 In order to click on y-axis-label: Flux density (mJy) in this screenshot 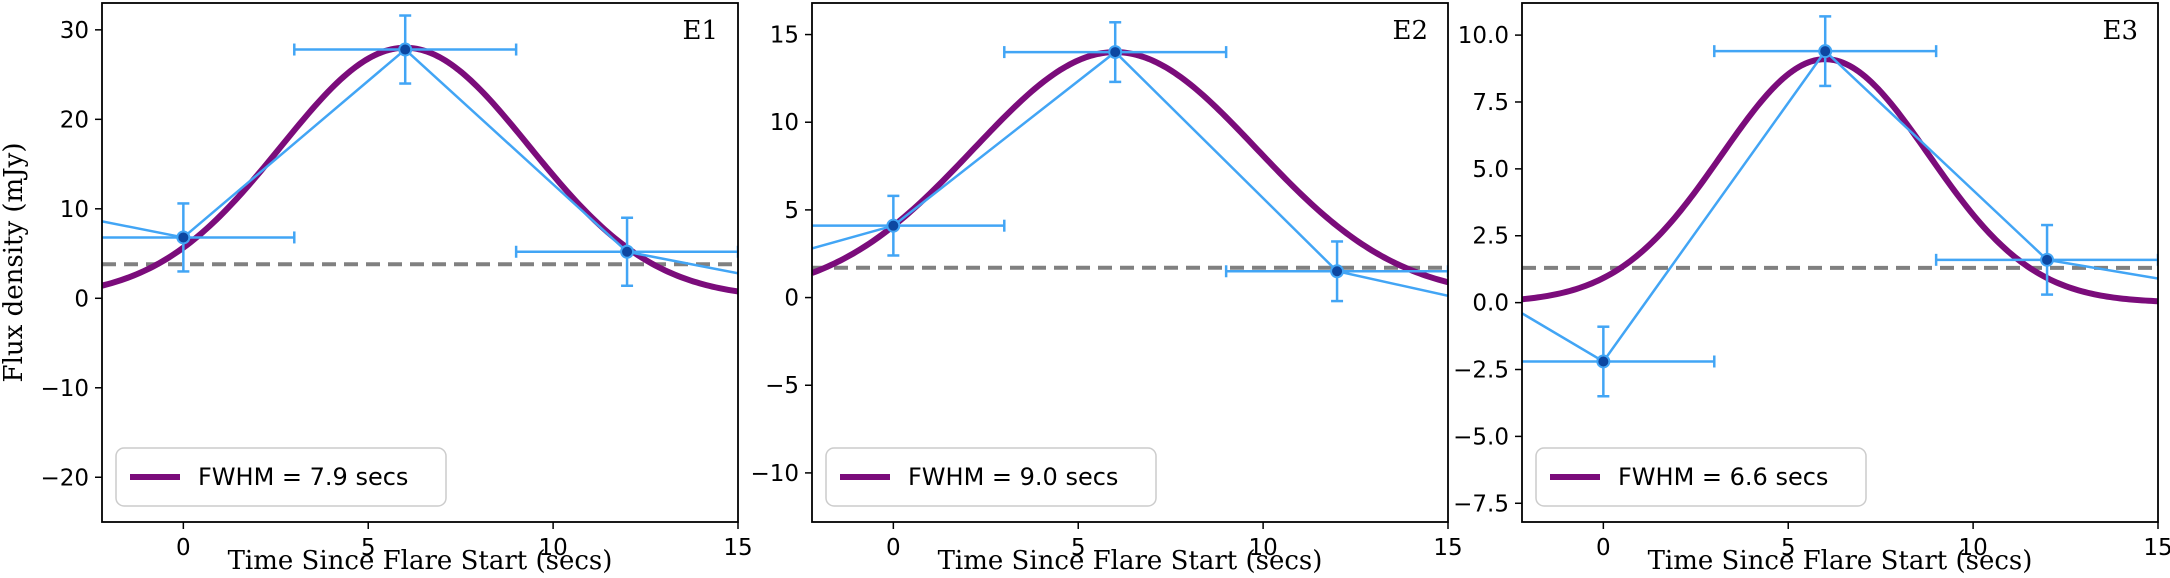, I will do `click(14, 263)`.